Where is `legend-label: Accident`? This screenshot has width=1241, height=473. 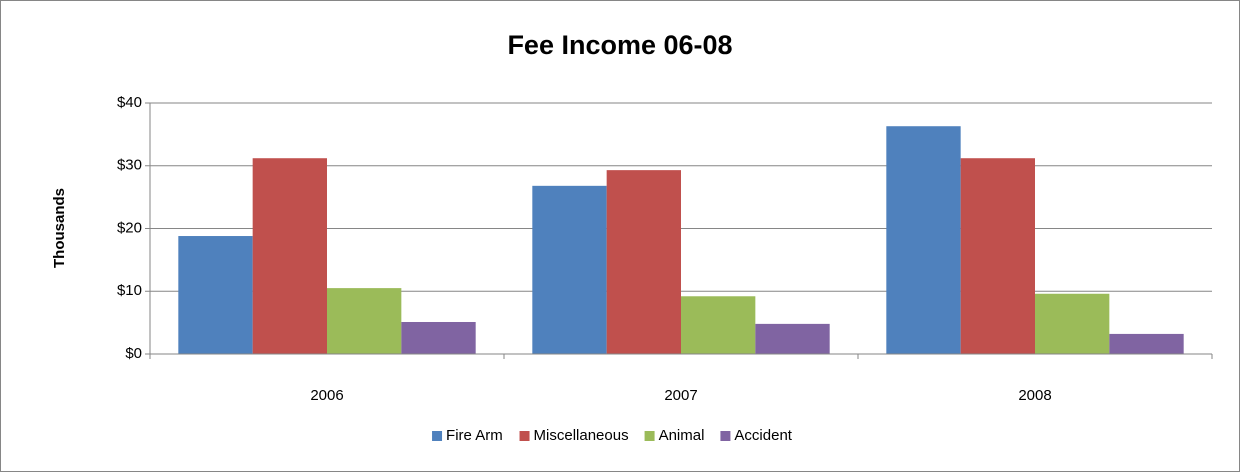 legend-label: Accident is located at coordinates (763, 435).